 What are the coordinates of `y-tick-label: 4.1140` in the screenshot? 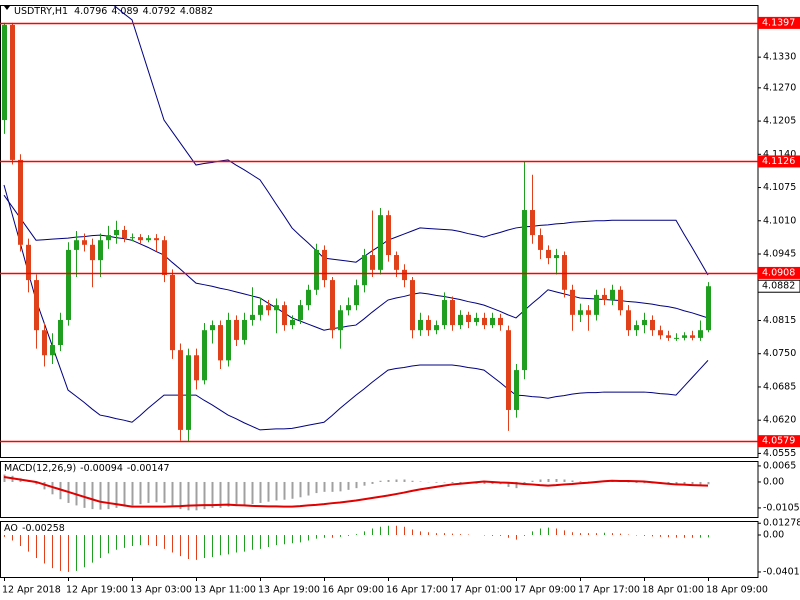 It's located at (779, 154).